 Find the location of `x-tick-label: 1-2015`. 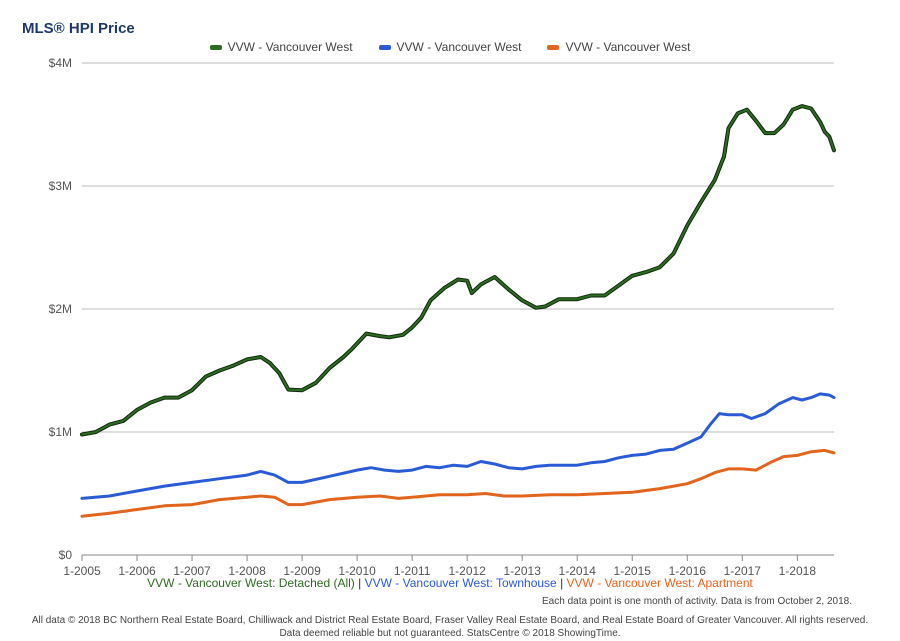

x-tick-label: 1-2015 is located at coordinates (633, 569).